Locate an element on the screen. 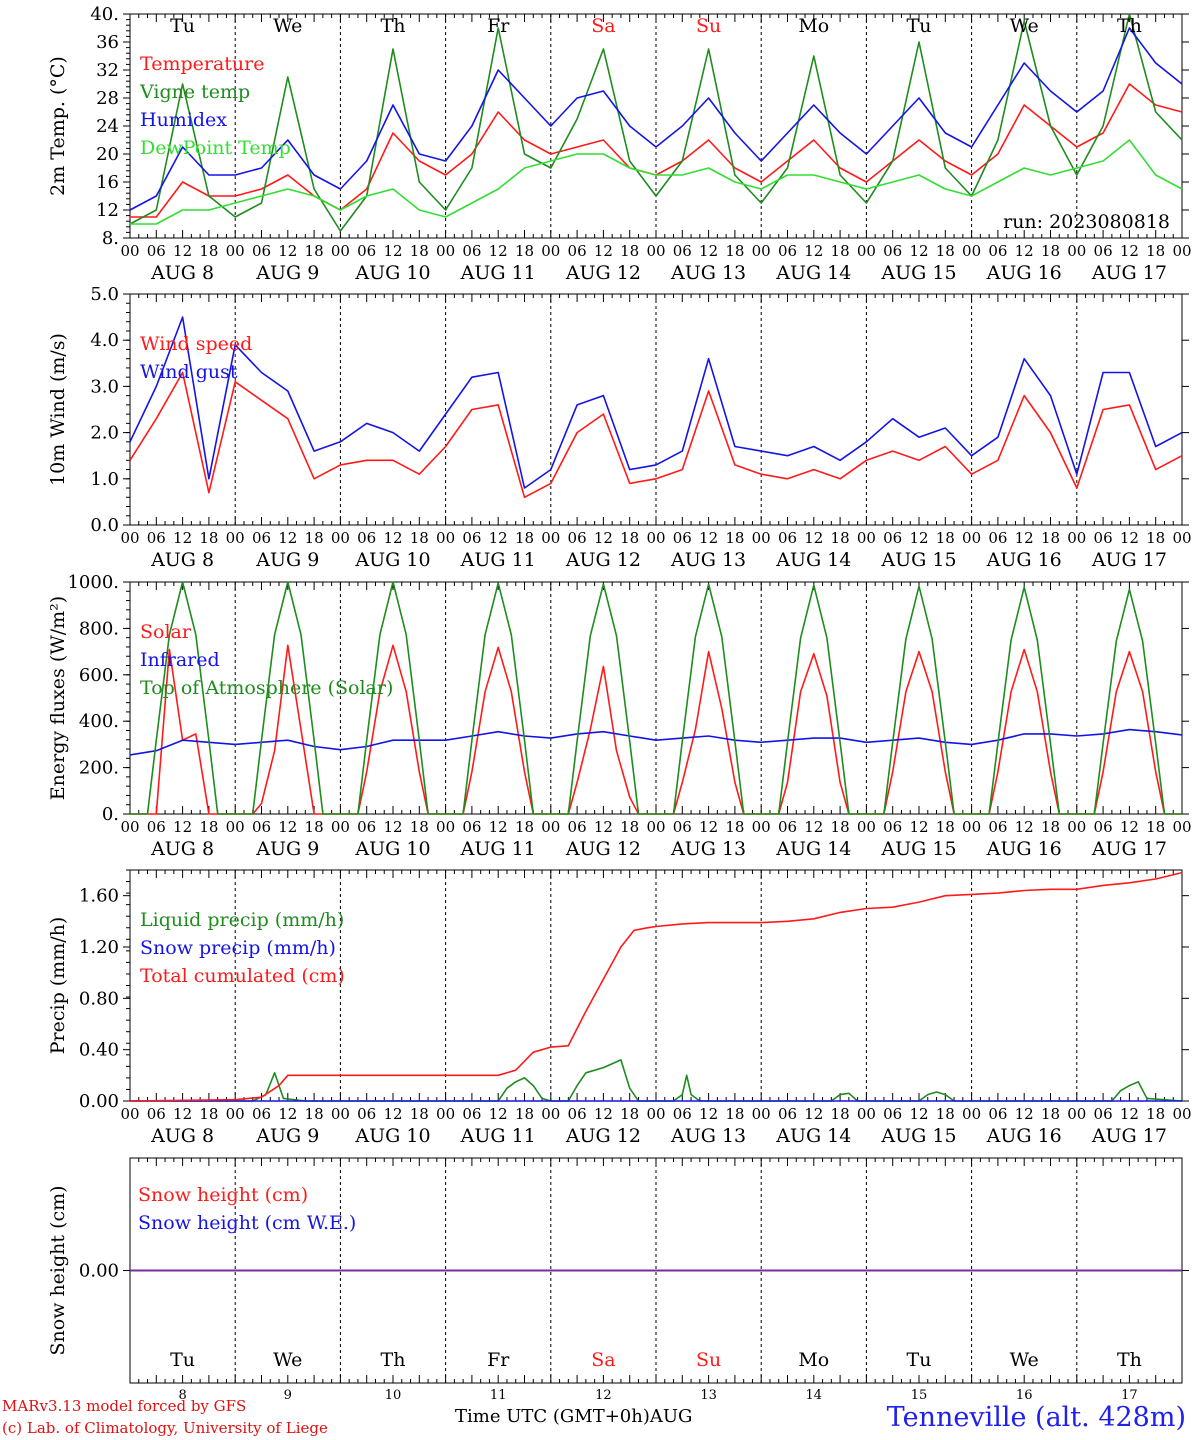  legend-entry: Total cumulated (cm) is located at coordinates (242, 976).